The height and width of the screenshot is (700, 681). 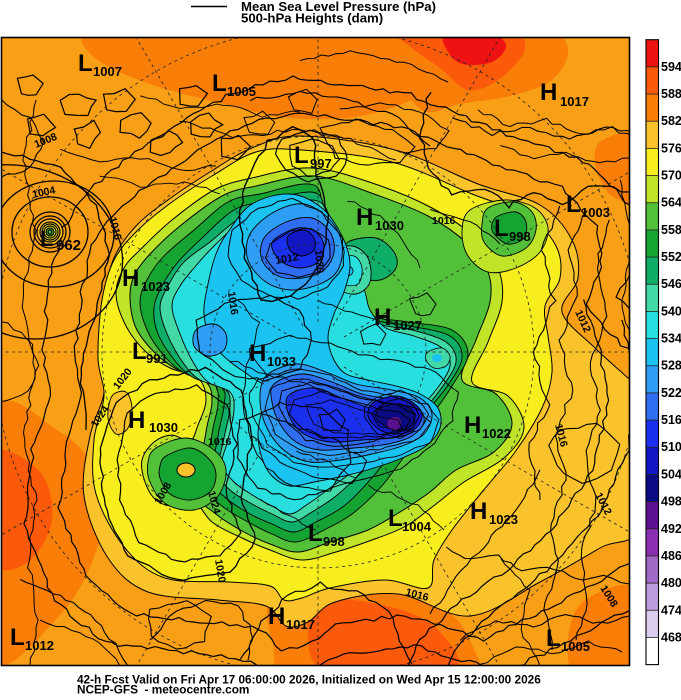 What do you see at coordinates (671, 447) in the screenshot?
I see `svg-text: 510` at bounding box center [671, 447].